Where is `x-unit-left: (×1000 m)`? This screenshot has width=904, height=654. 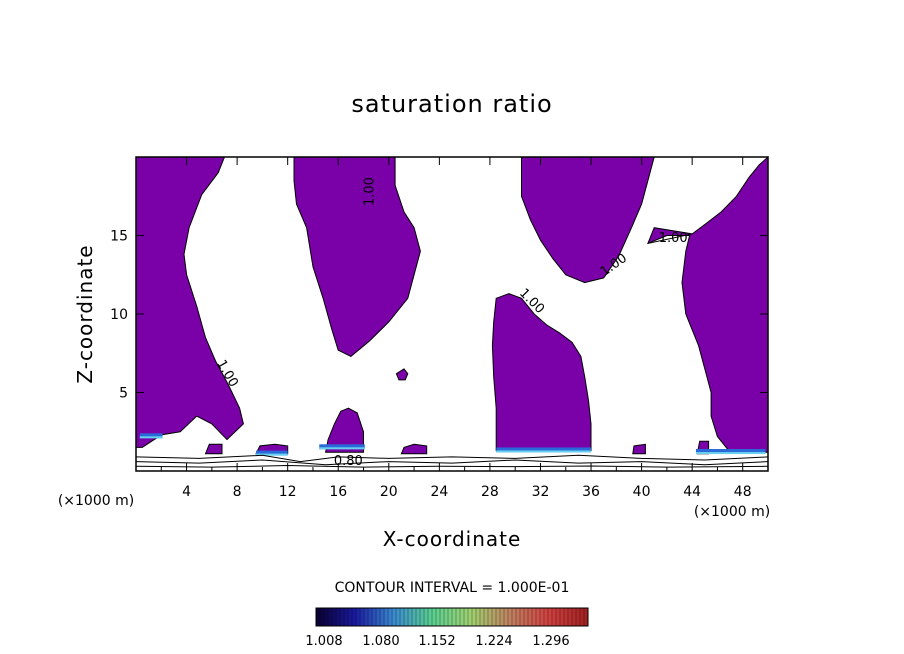 x-unit-left: (×1000 m) is located at coordinates (96, 501).